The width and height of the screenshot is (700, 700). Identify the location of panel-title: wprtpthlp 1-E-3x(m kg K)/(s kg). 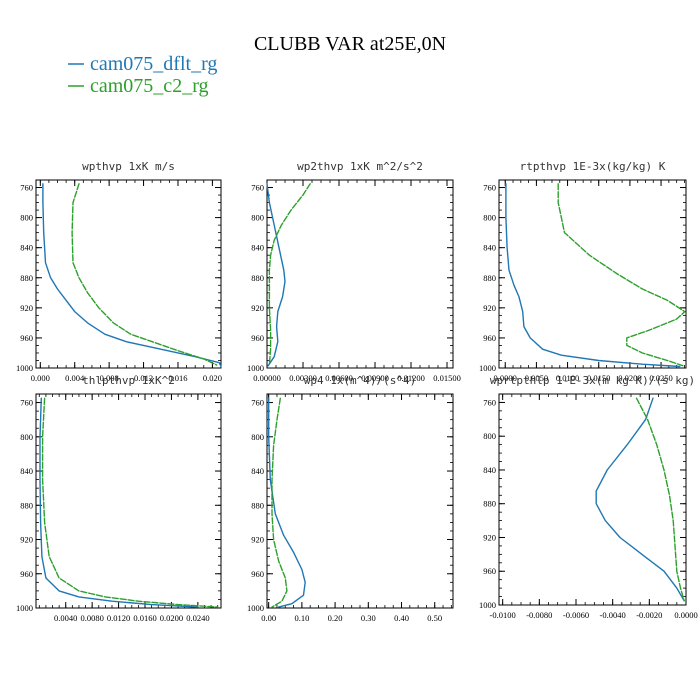
(592, 380).